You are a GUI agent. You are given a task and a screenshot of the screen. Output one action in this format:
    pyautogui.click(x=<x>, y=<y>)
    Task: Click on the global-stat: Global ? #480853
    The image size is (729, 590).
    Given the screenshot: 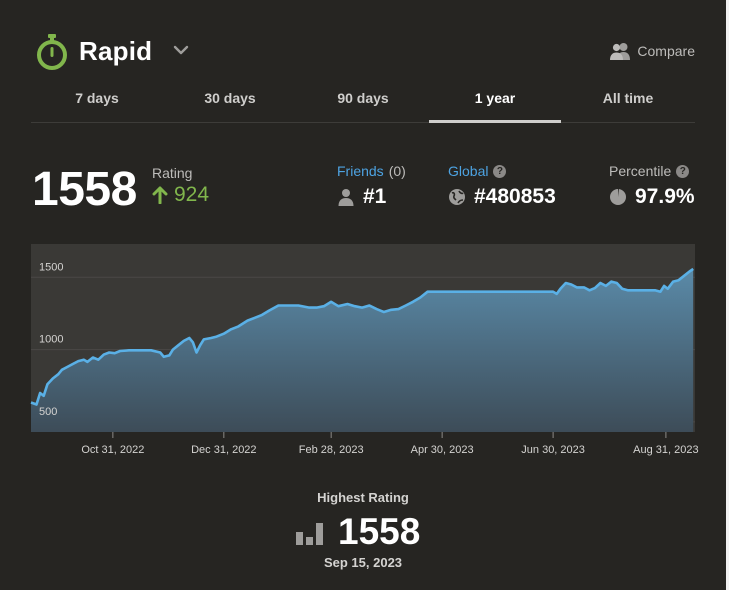 What is the action you would take?
    pyautogui.click(x=502, y=186)
    